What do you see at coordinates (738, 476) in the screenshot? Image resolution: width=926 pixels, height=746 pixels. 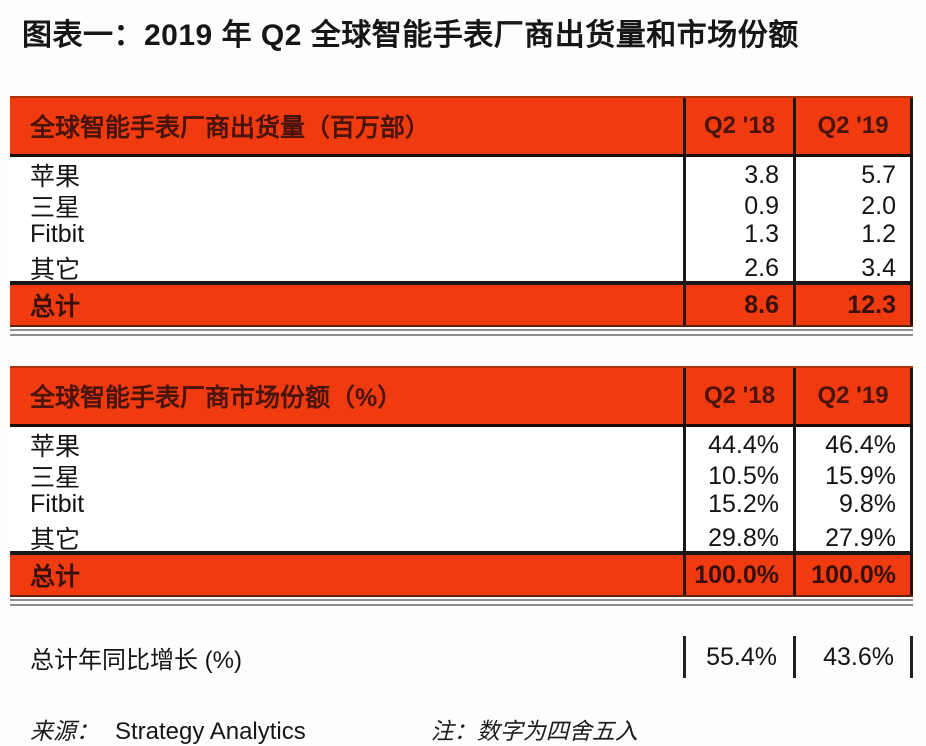 I see `value-q2-18: 10.5%` at bounding box center [738, 476].